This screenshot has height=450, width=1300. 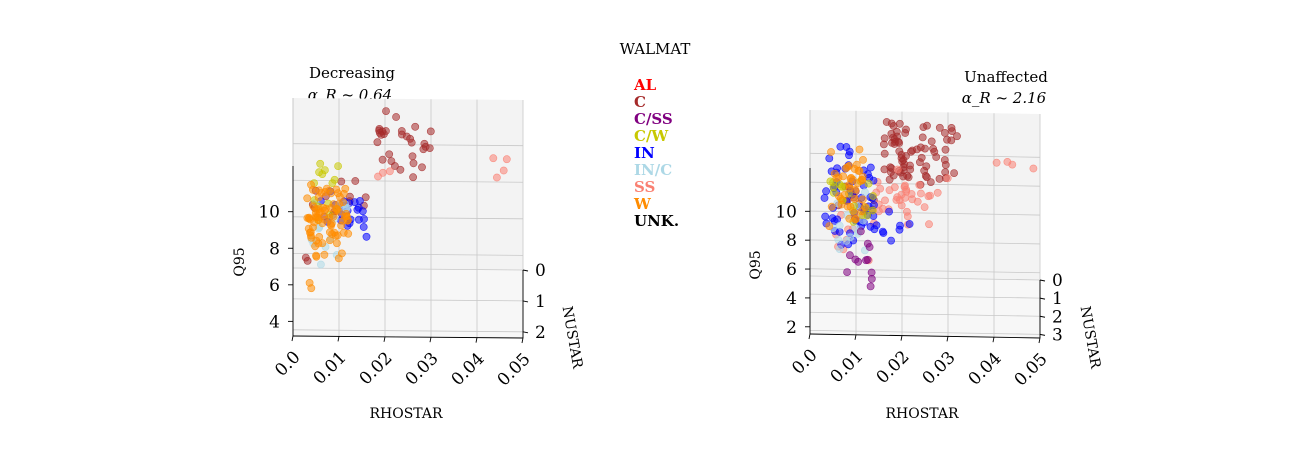 I want to click on xlabel-unaffected: RHOSTAR, so click(x=922, y=414).